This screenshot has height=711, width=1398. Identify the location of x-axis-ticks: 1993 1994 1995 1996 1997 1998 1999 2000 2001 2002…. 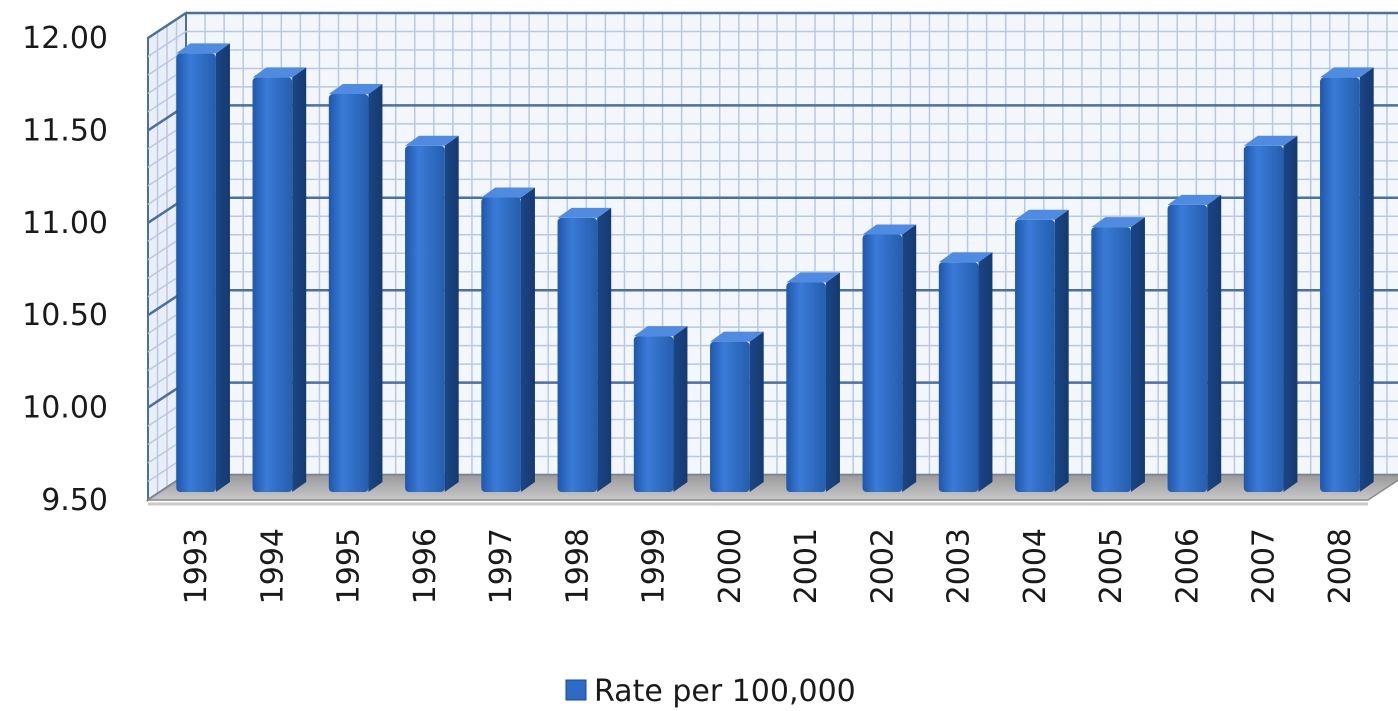
(768, 566).